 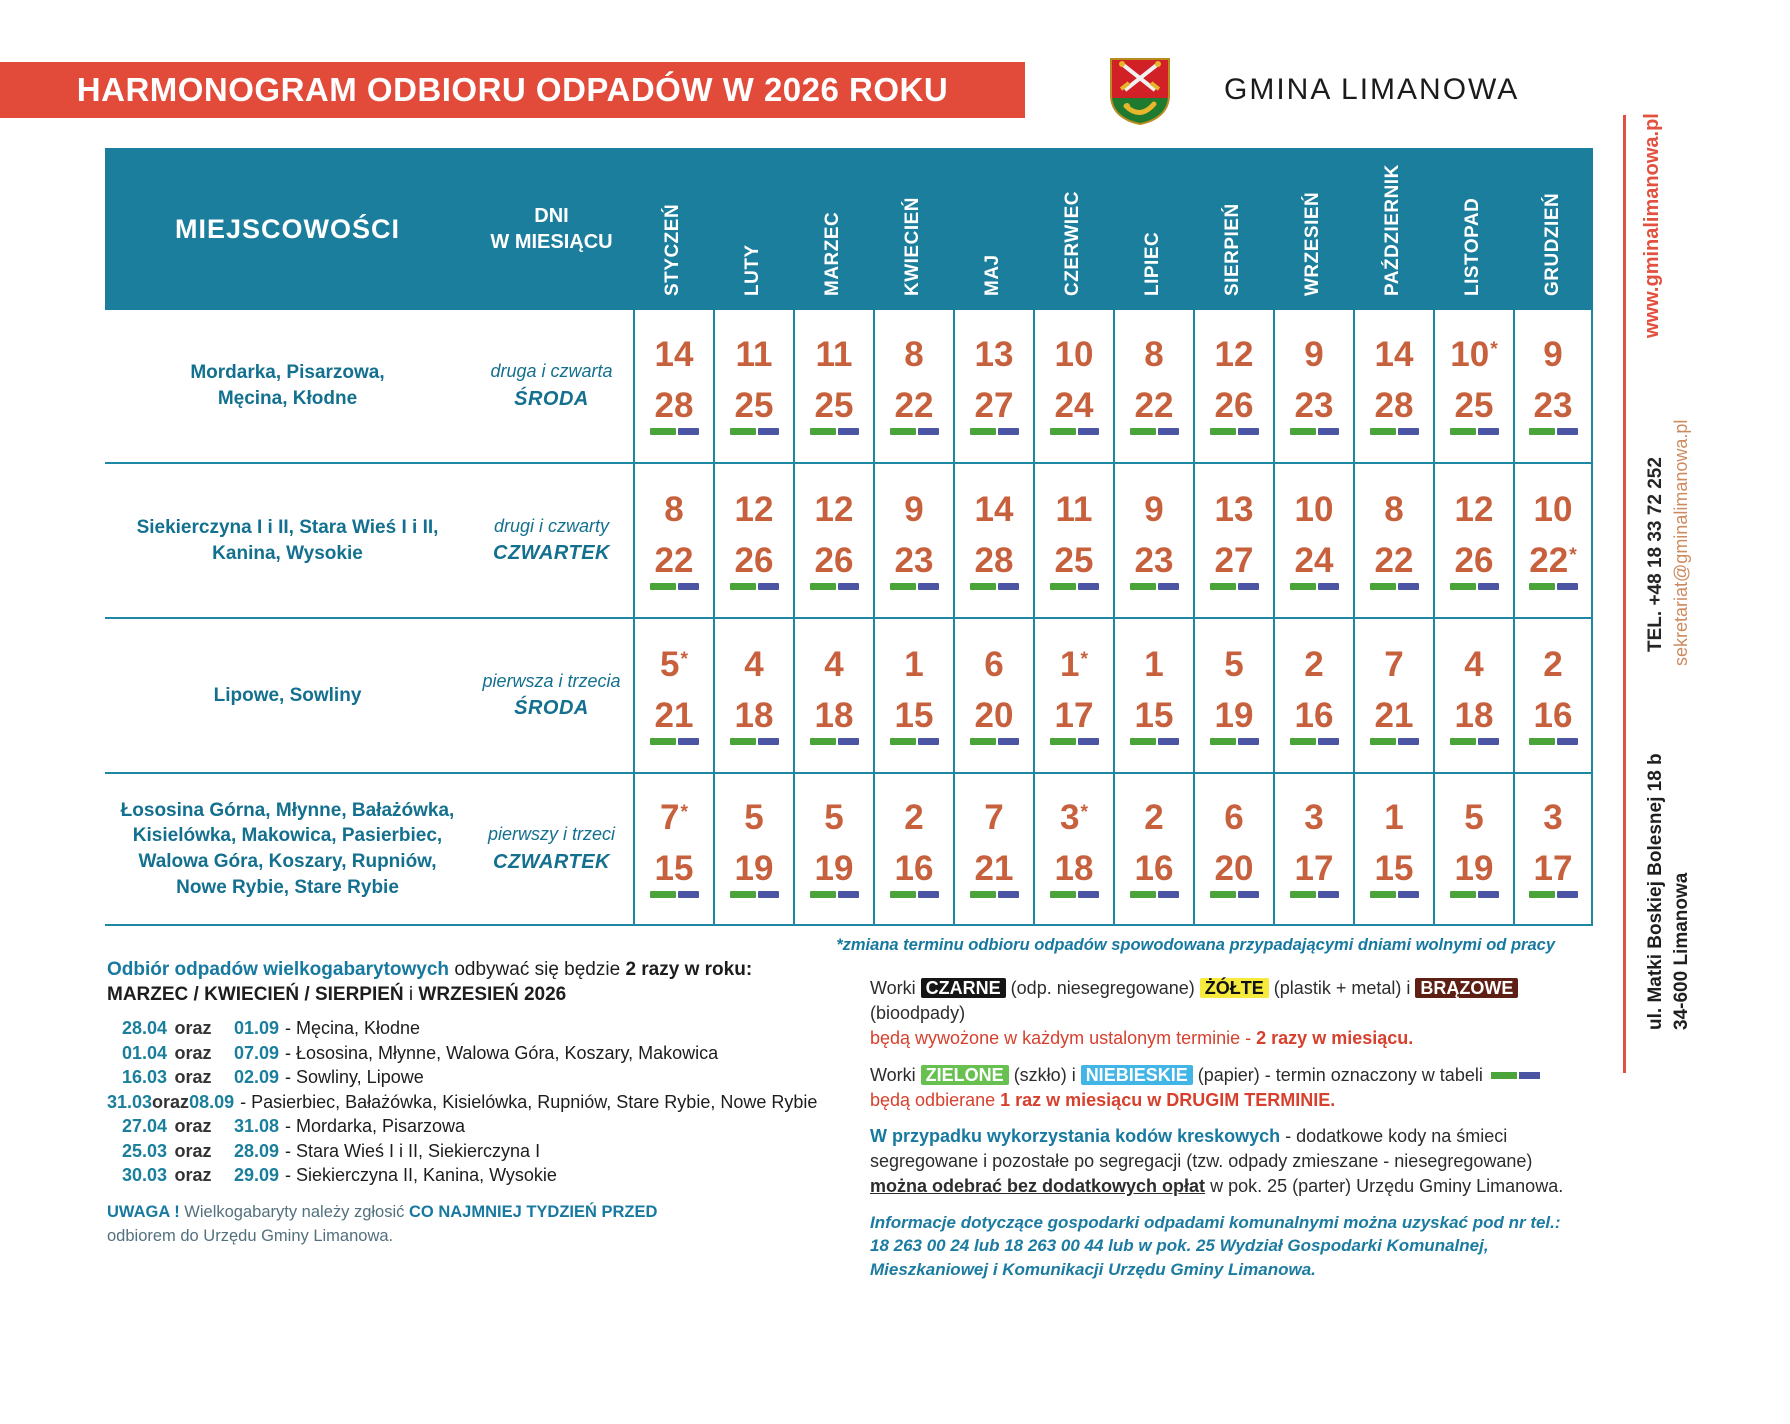 What do you see at coordinates (278, 969) in the screenshot?
I see `bulky-heading-strong: Odbiór odpadów wielkogabarytowych` at bounding box center [278, 969].